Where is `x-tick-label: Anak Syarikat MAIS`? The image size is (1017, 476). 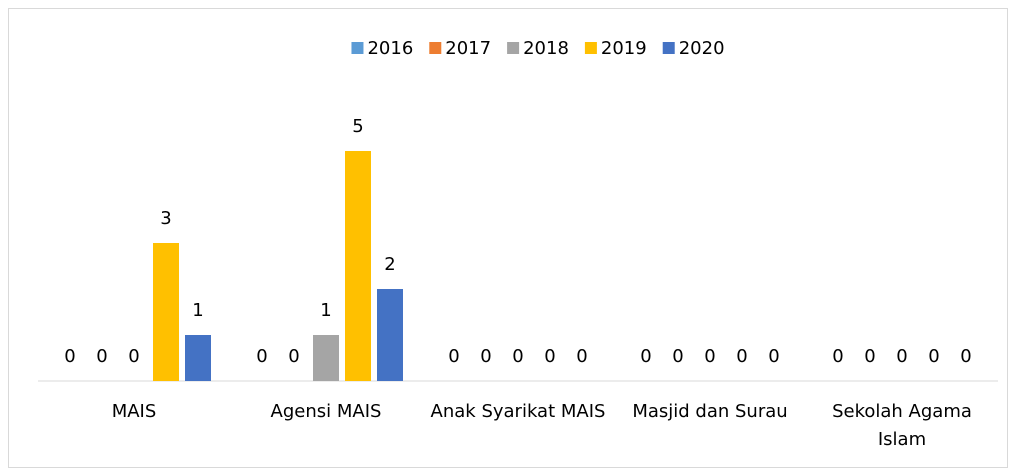
x-tick-label: Anak Syarikat MAIS is located at coordinates (518, 411).